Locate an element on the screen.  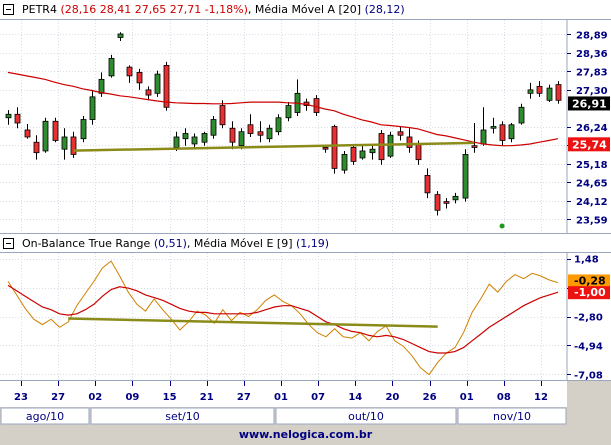
price-axis-area is located at coordinates (589, 126).